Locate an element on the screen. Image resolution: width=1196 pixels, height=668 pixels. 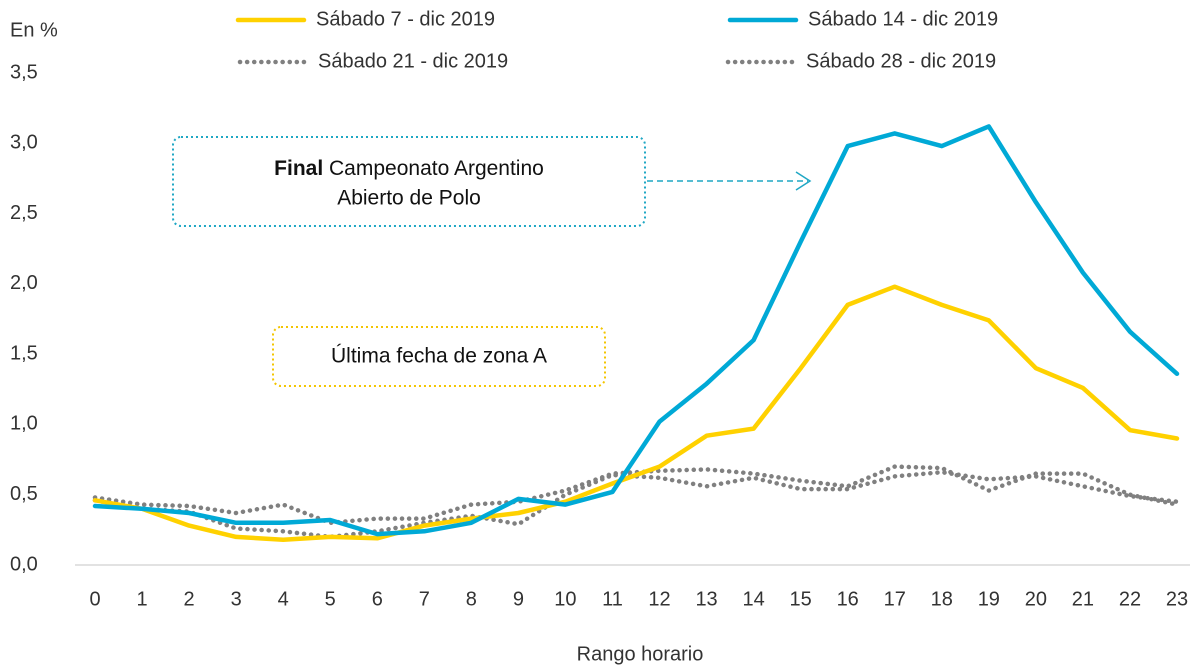
legend-label: Sábado 14 - dic 2019 is located at coordinates (903, 19).